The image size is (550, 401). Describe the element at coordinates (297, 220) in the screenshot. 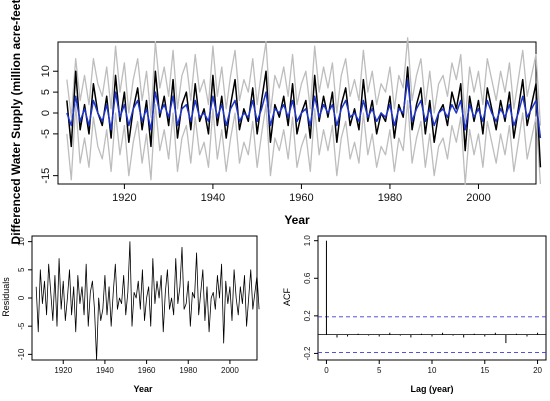

I see `top-x-axis-label: Year` at that location.